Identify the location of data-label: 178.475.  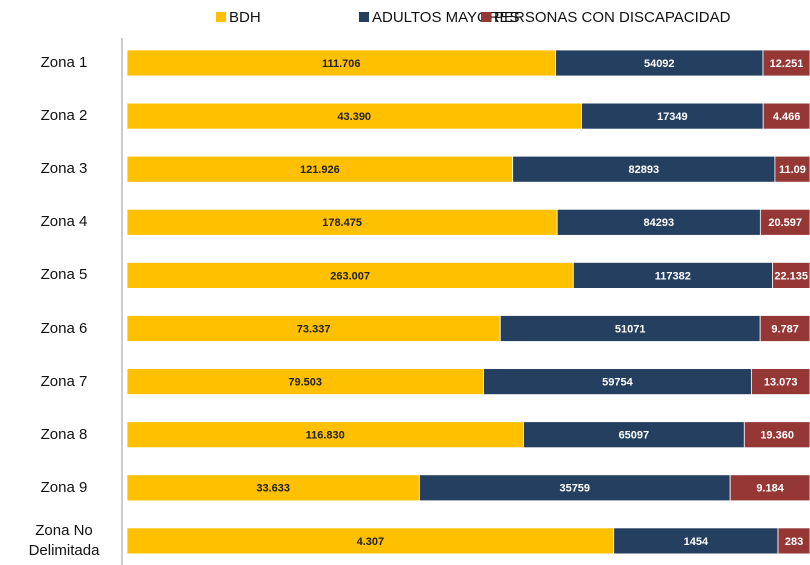
(342, 223).